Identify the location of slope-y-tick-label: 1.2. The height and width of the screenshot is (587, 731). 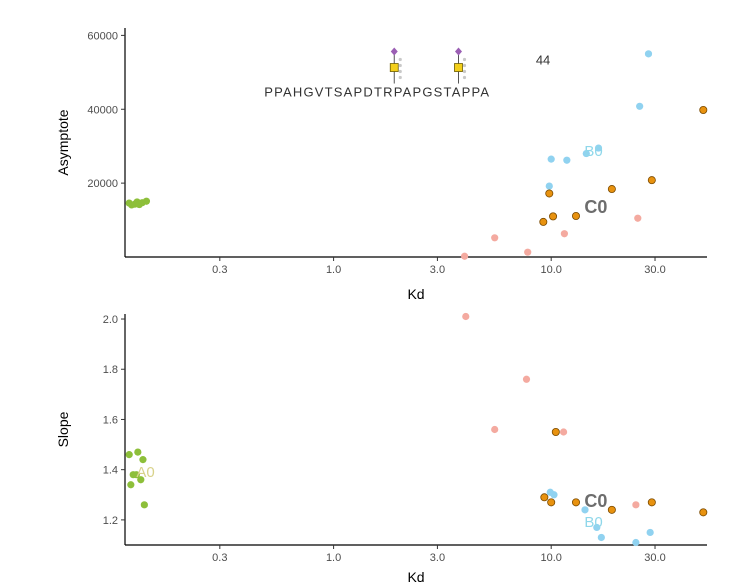
(110, 521).